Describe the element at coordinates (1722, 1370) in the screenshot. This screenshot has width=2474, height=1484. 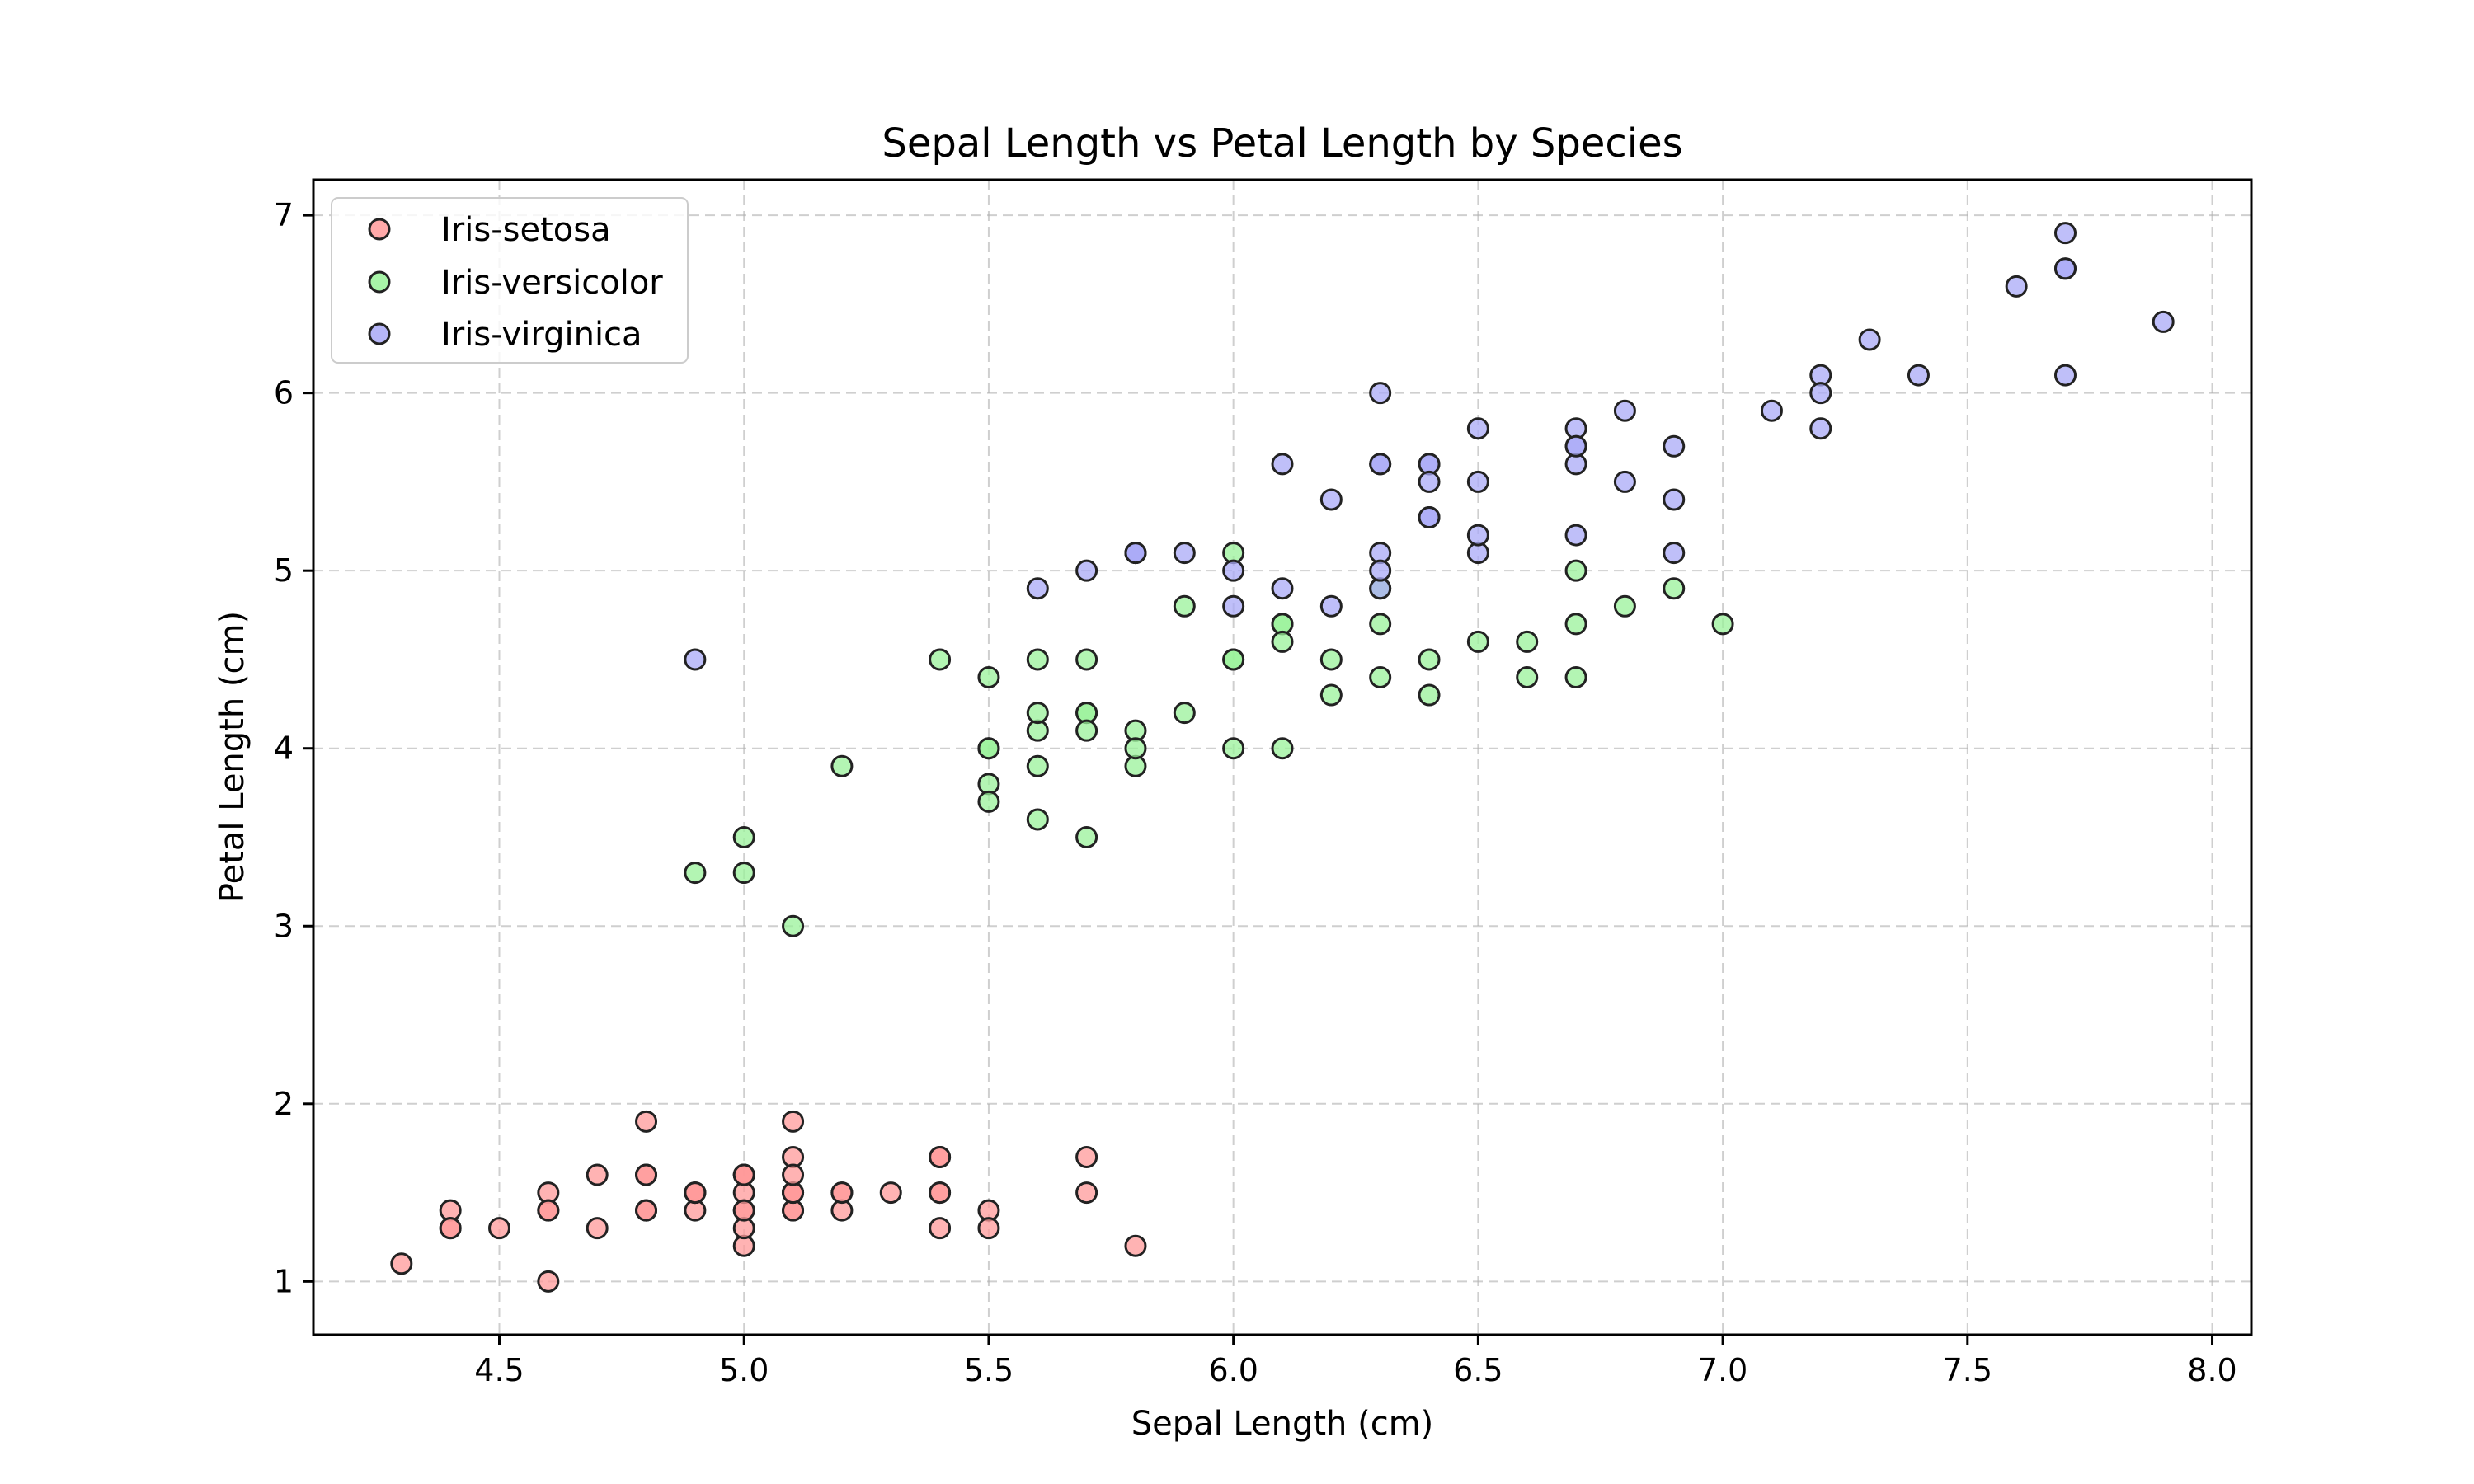
I see `x-tick-label: 7.0` at that location.